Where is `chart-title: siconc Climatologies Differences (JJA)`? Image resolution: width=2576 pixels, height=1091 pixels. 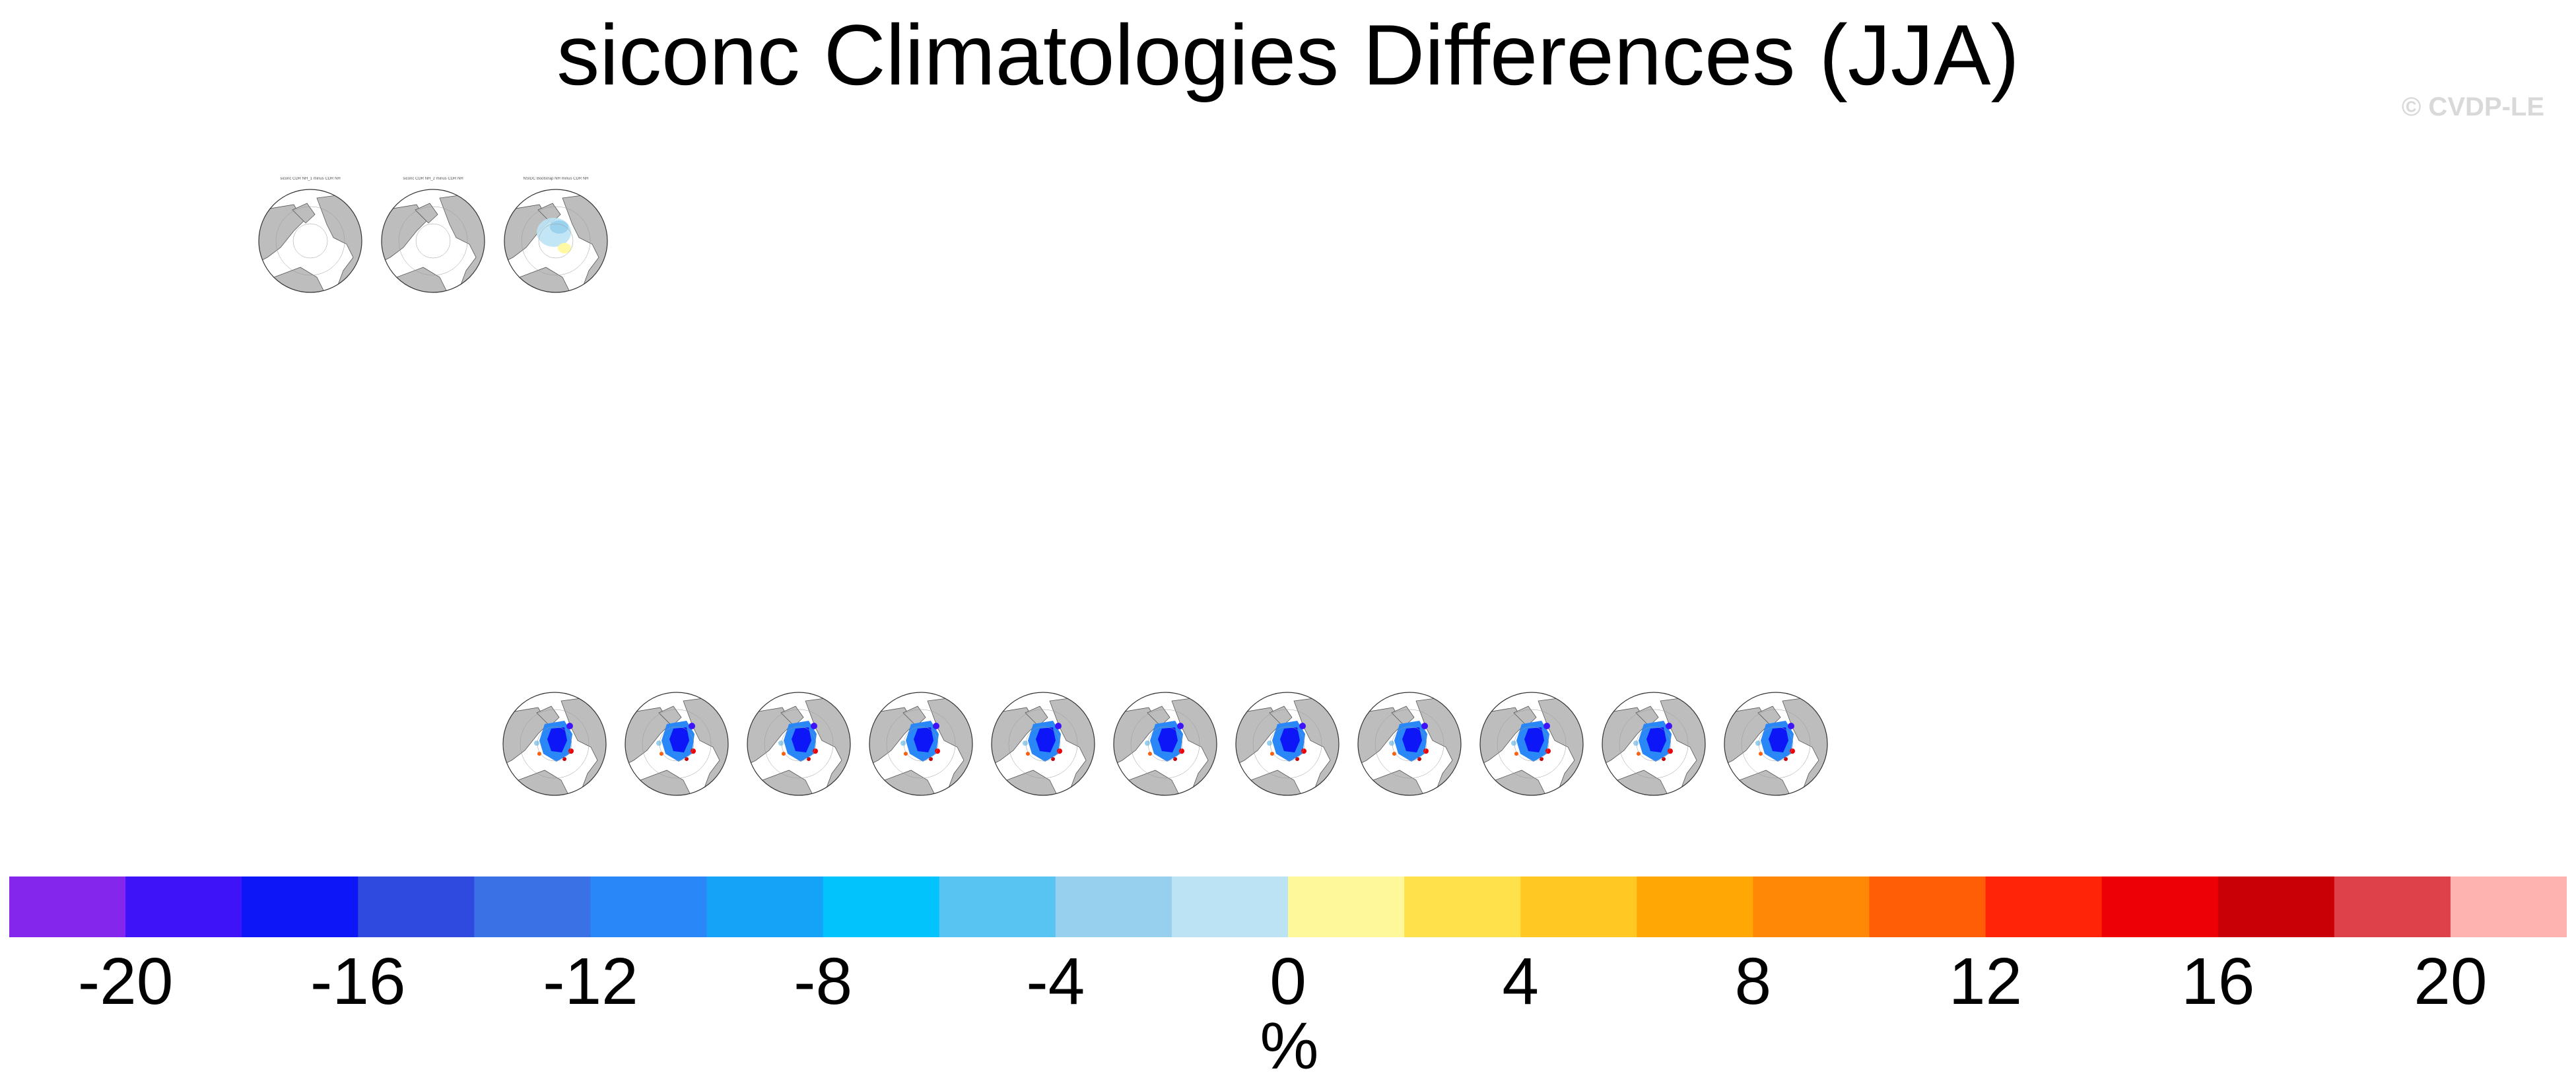
chart-title: siconc Climatologies Differences (JJA) is located at coordinates (1288, 55).